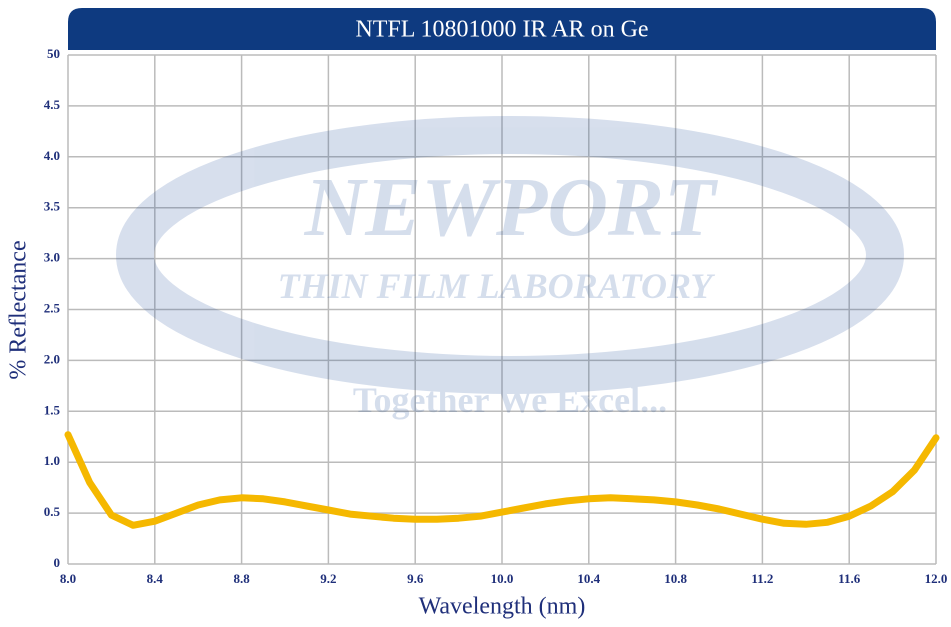 This screenshot has width=951, height=627. What do you see at coordinates (52, 511) in the screenshot?
I see `y-tick-label: 0.5` at bounding box center [52, 511].